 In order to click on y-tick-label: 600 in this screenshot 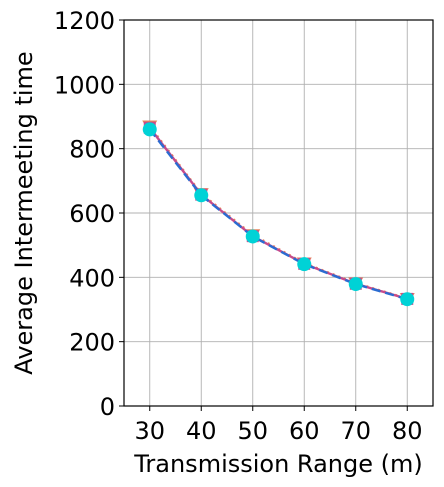, I will do `click(92, 214)`.